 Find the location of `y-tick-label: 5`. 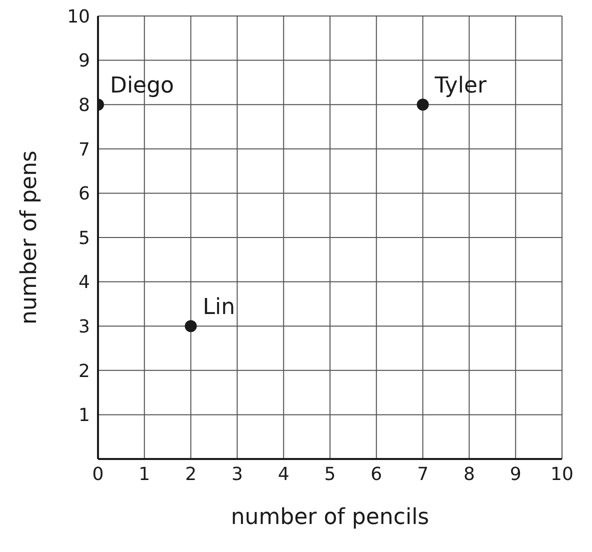

y-tick-label: 5 is located at coordinates (84, 238).